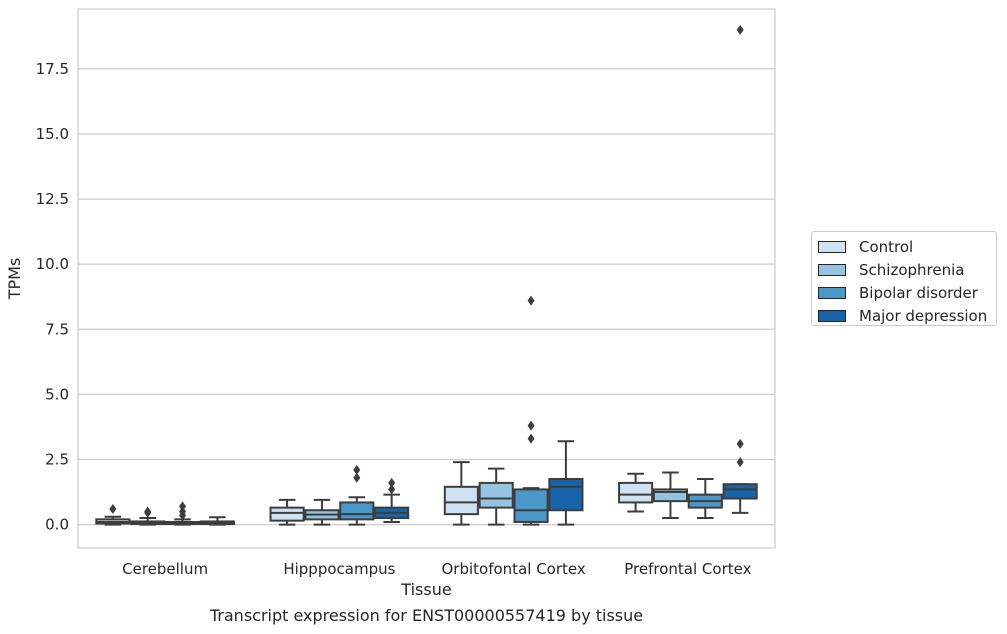  What do you see at coordinates (52, 199) in the screenshot?
I see `y-tick-label: 12.5` at bounding box center [52, 199].